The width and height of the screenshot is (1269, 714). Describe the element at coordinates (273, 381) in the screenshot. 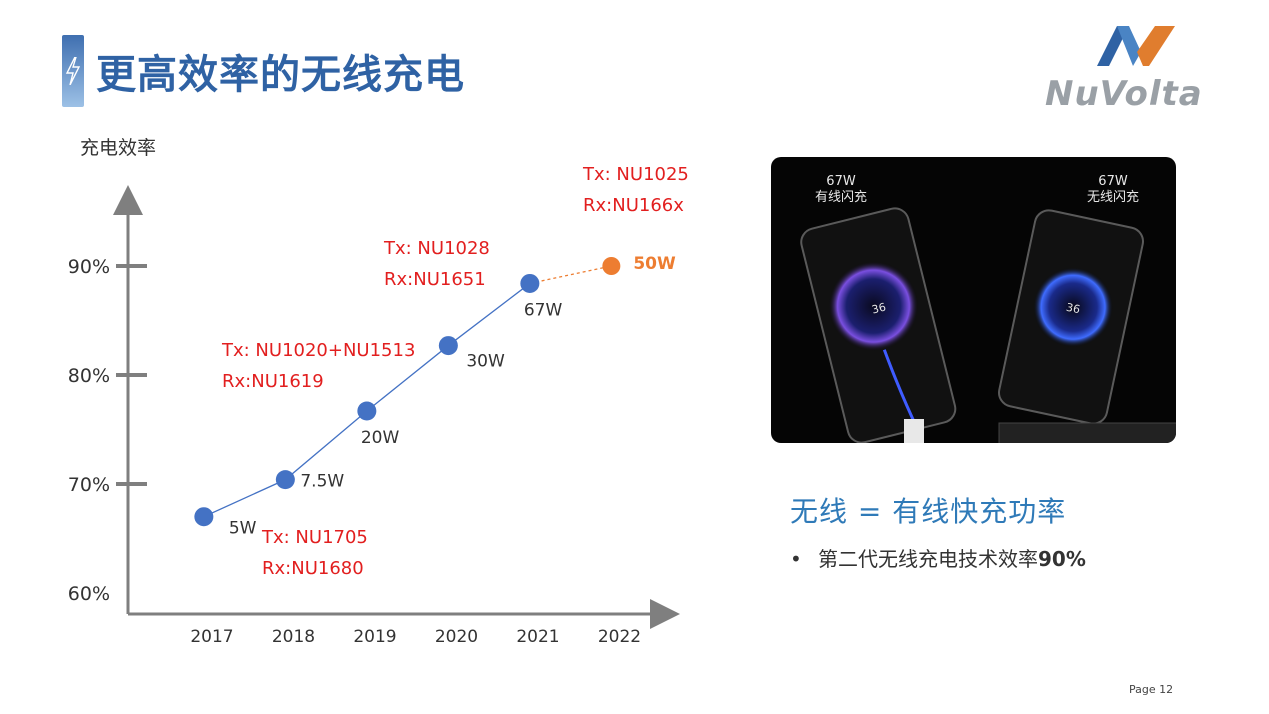

I see `annotation-rx: Rx:NU1619` at that location.